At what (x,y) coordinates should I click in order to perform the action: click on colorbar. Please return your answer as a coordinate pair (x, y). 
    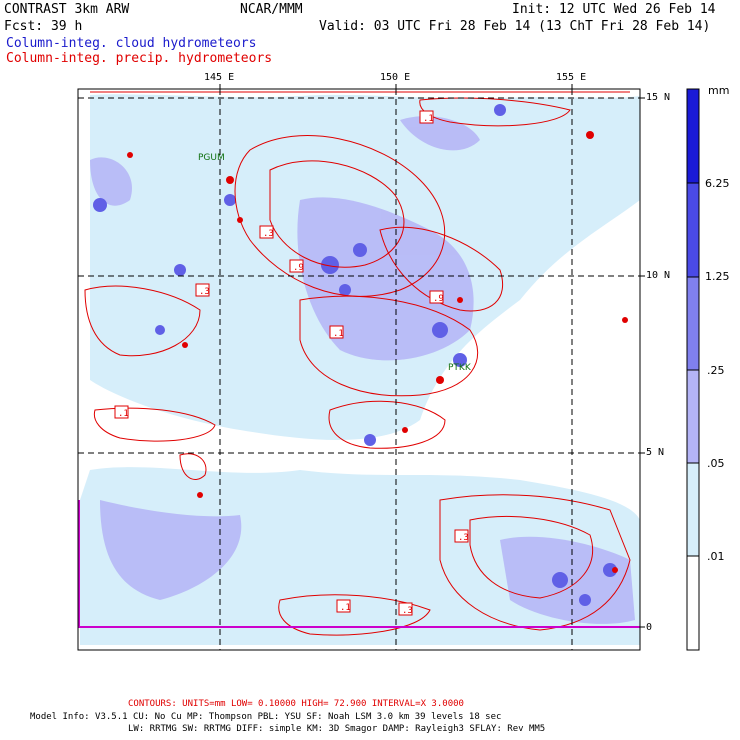
    Looking at the image, I should click on (693, 369).